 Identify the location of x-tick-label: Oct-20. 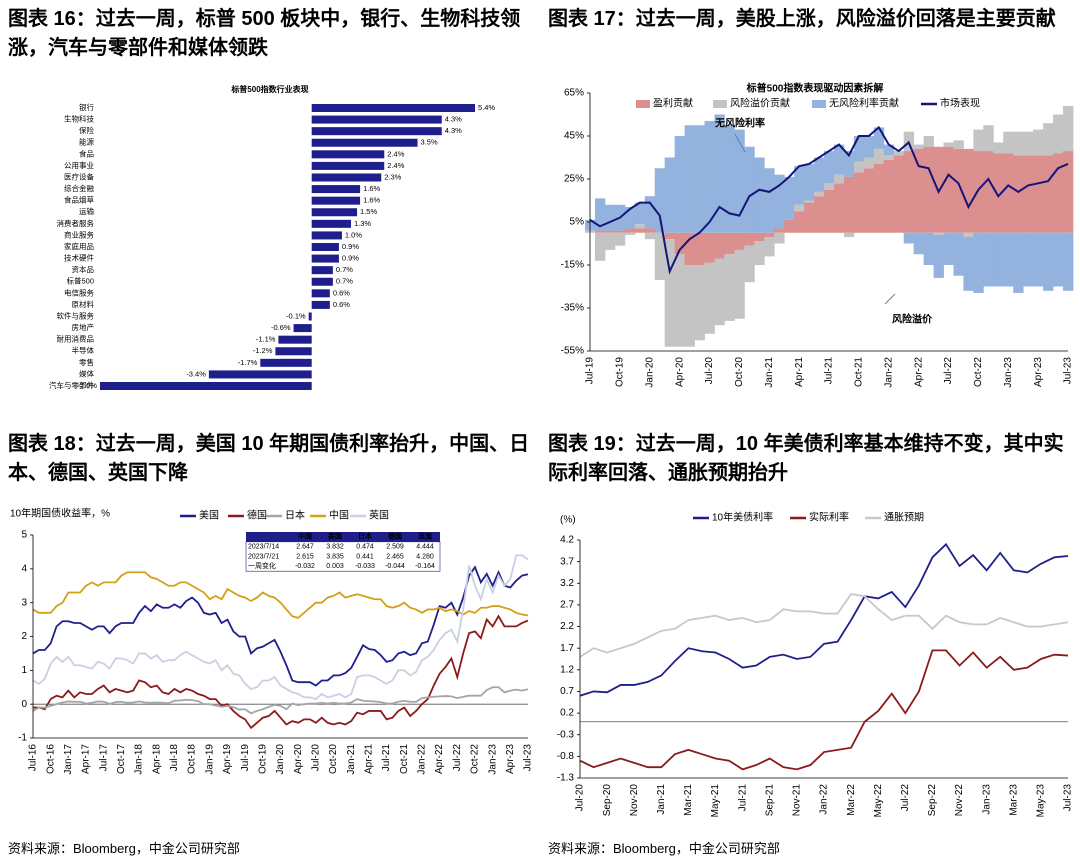
(739, 372).